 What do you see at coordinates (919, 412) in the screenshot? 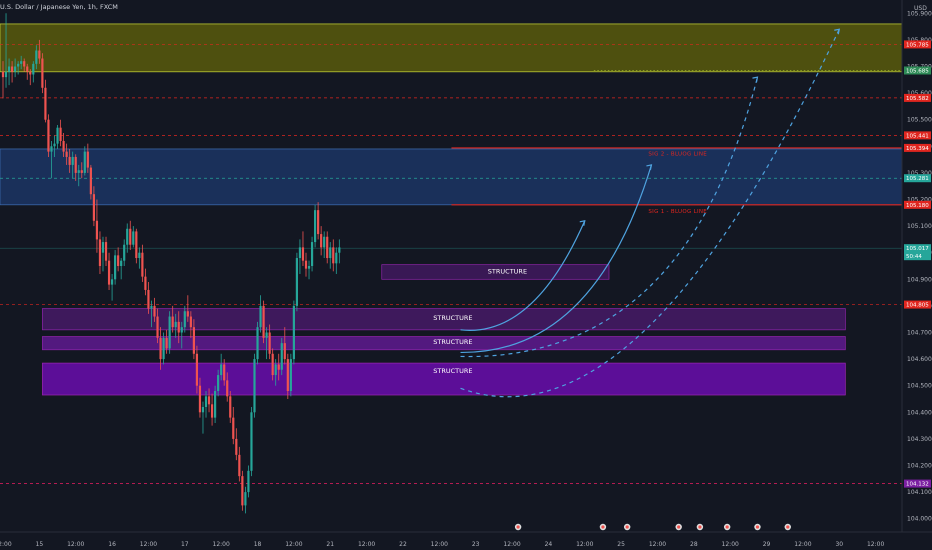
I see `price-tick-label: 104.400` at bounding box center [919, 412].